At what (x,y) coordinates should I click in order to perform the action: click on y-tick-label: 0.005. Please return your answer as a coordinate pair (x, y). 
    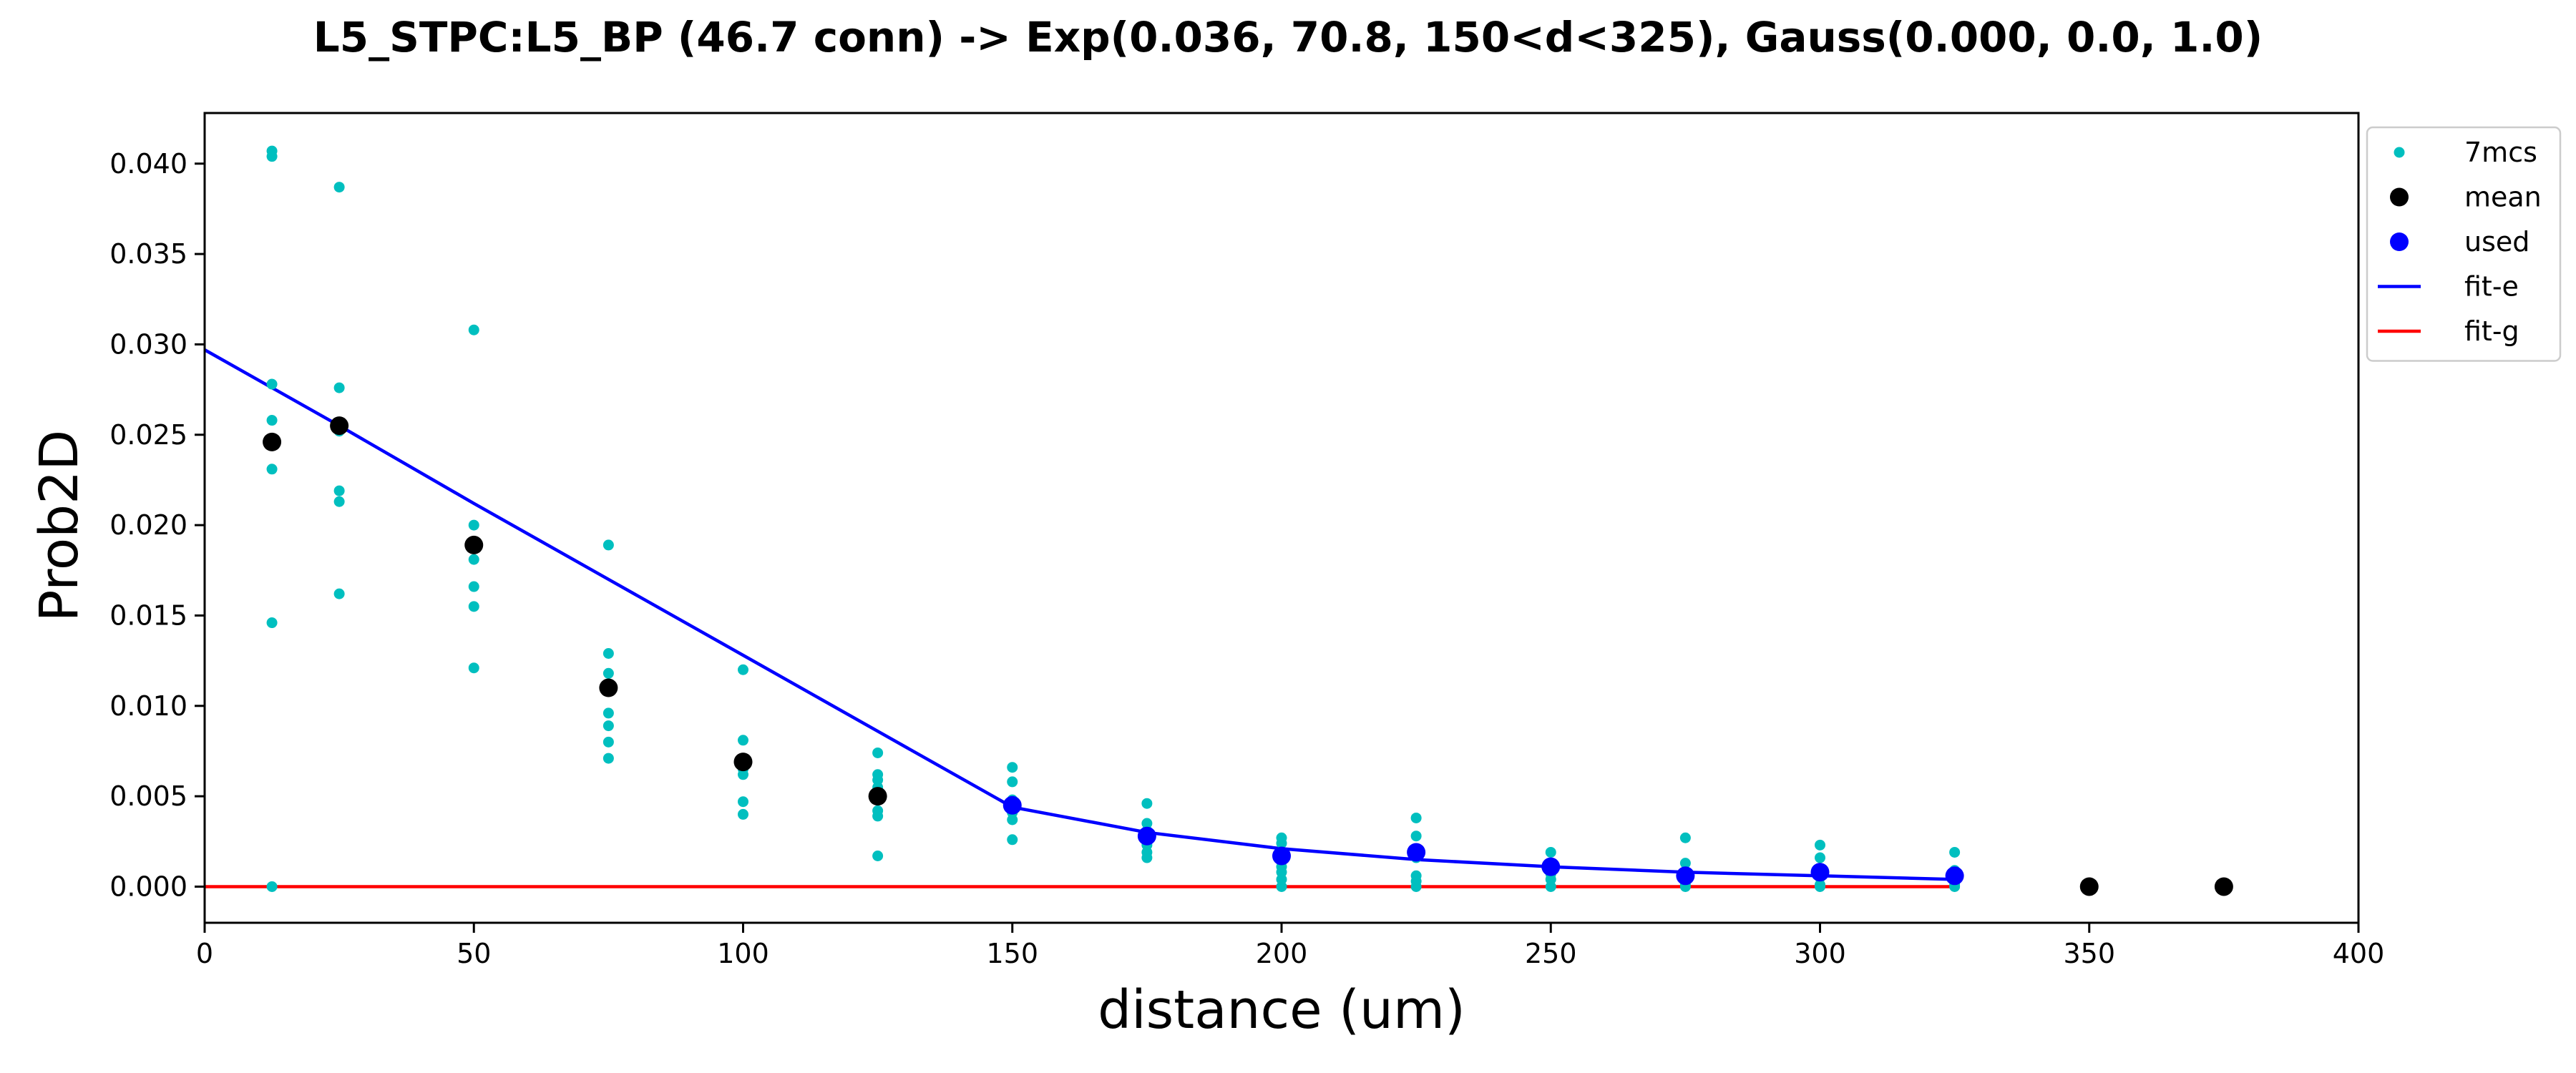
    Looking at the image, I should click on (148, 796).